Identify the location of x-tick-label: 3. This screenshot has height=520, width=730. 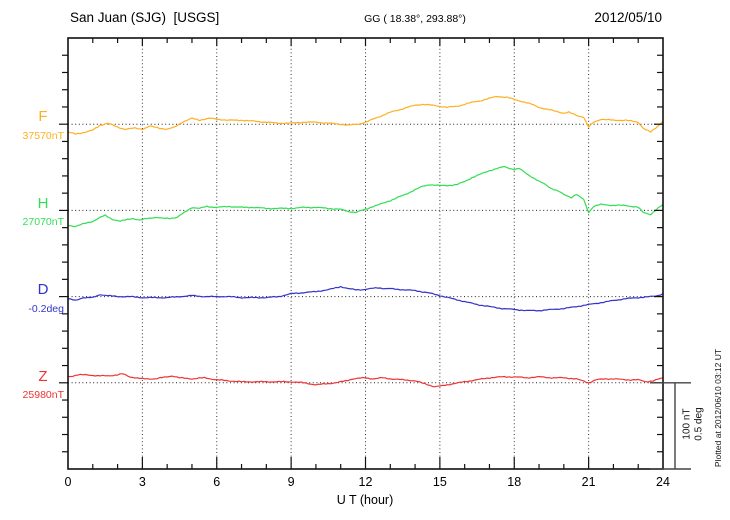
(142, 482).